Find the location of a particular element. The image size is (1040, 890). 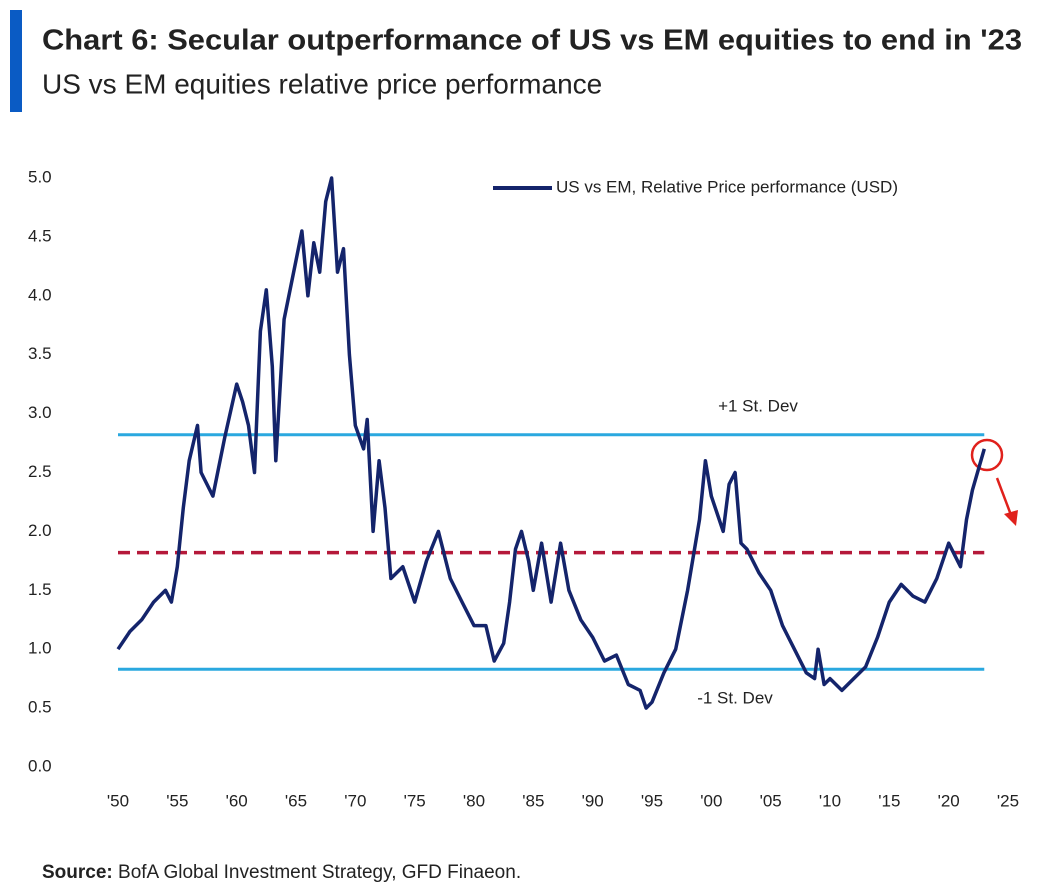

arrow-head is located at coordinates (1011, 518).